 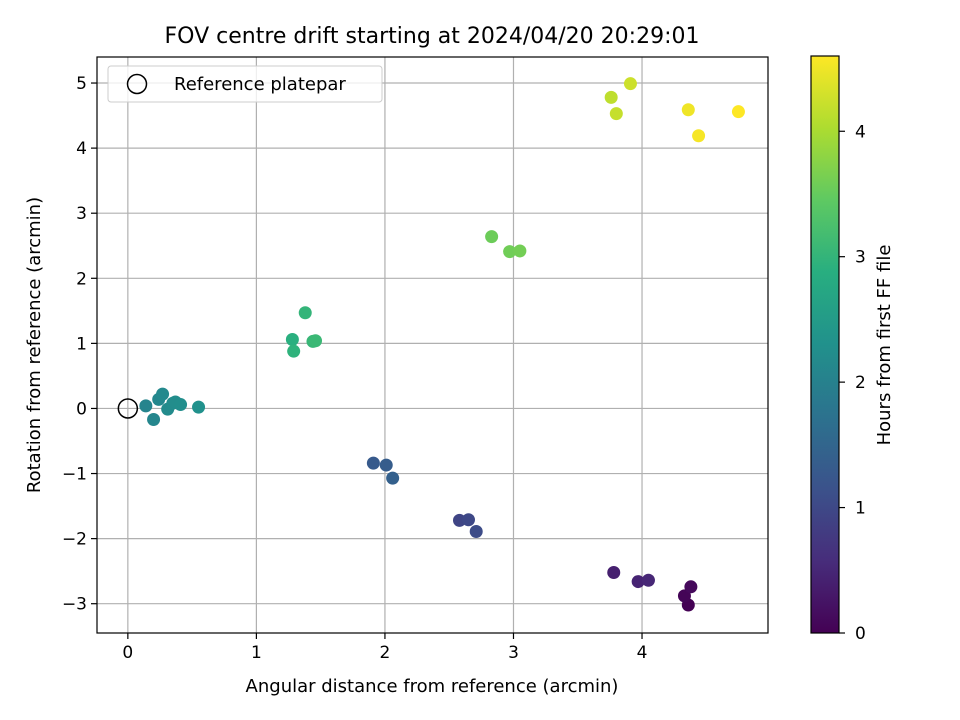 What do you see at coordinates (81, 84) in the screenshot?
I see `y-tick-label: 5` at bounding box center [81, 84].